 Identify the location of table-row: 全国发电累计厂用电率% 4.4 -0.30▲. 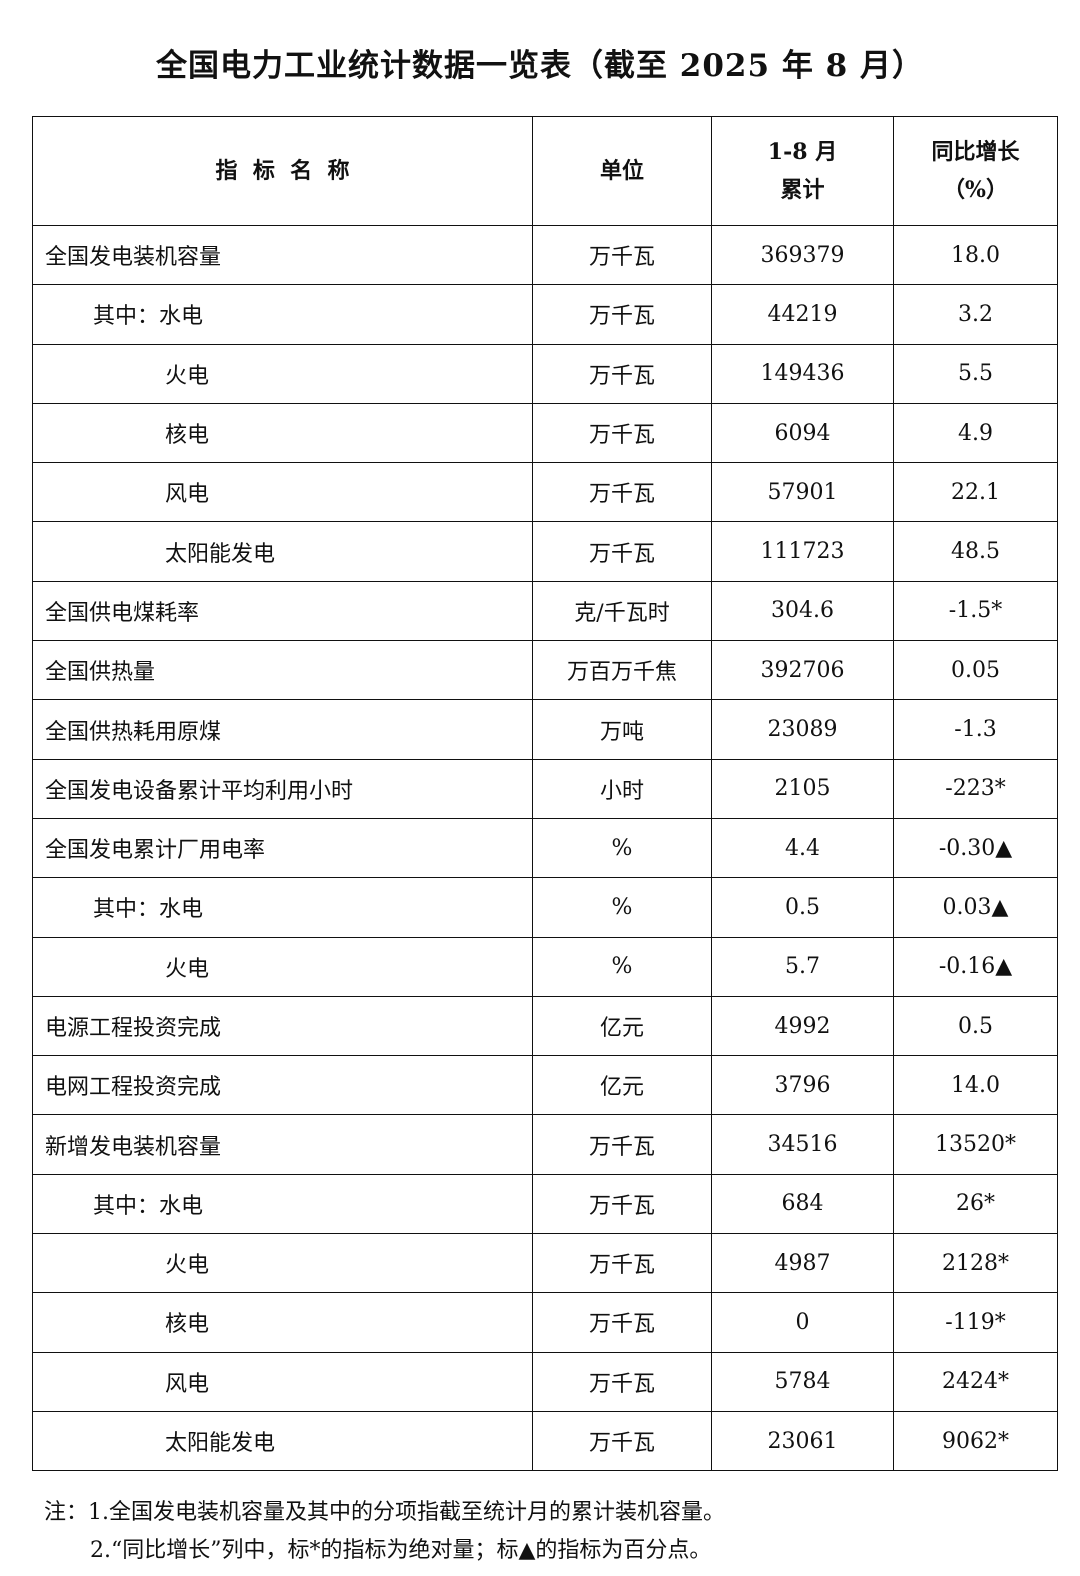
(545, 848).